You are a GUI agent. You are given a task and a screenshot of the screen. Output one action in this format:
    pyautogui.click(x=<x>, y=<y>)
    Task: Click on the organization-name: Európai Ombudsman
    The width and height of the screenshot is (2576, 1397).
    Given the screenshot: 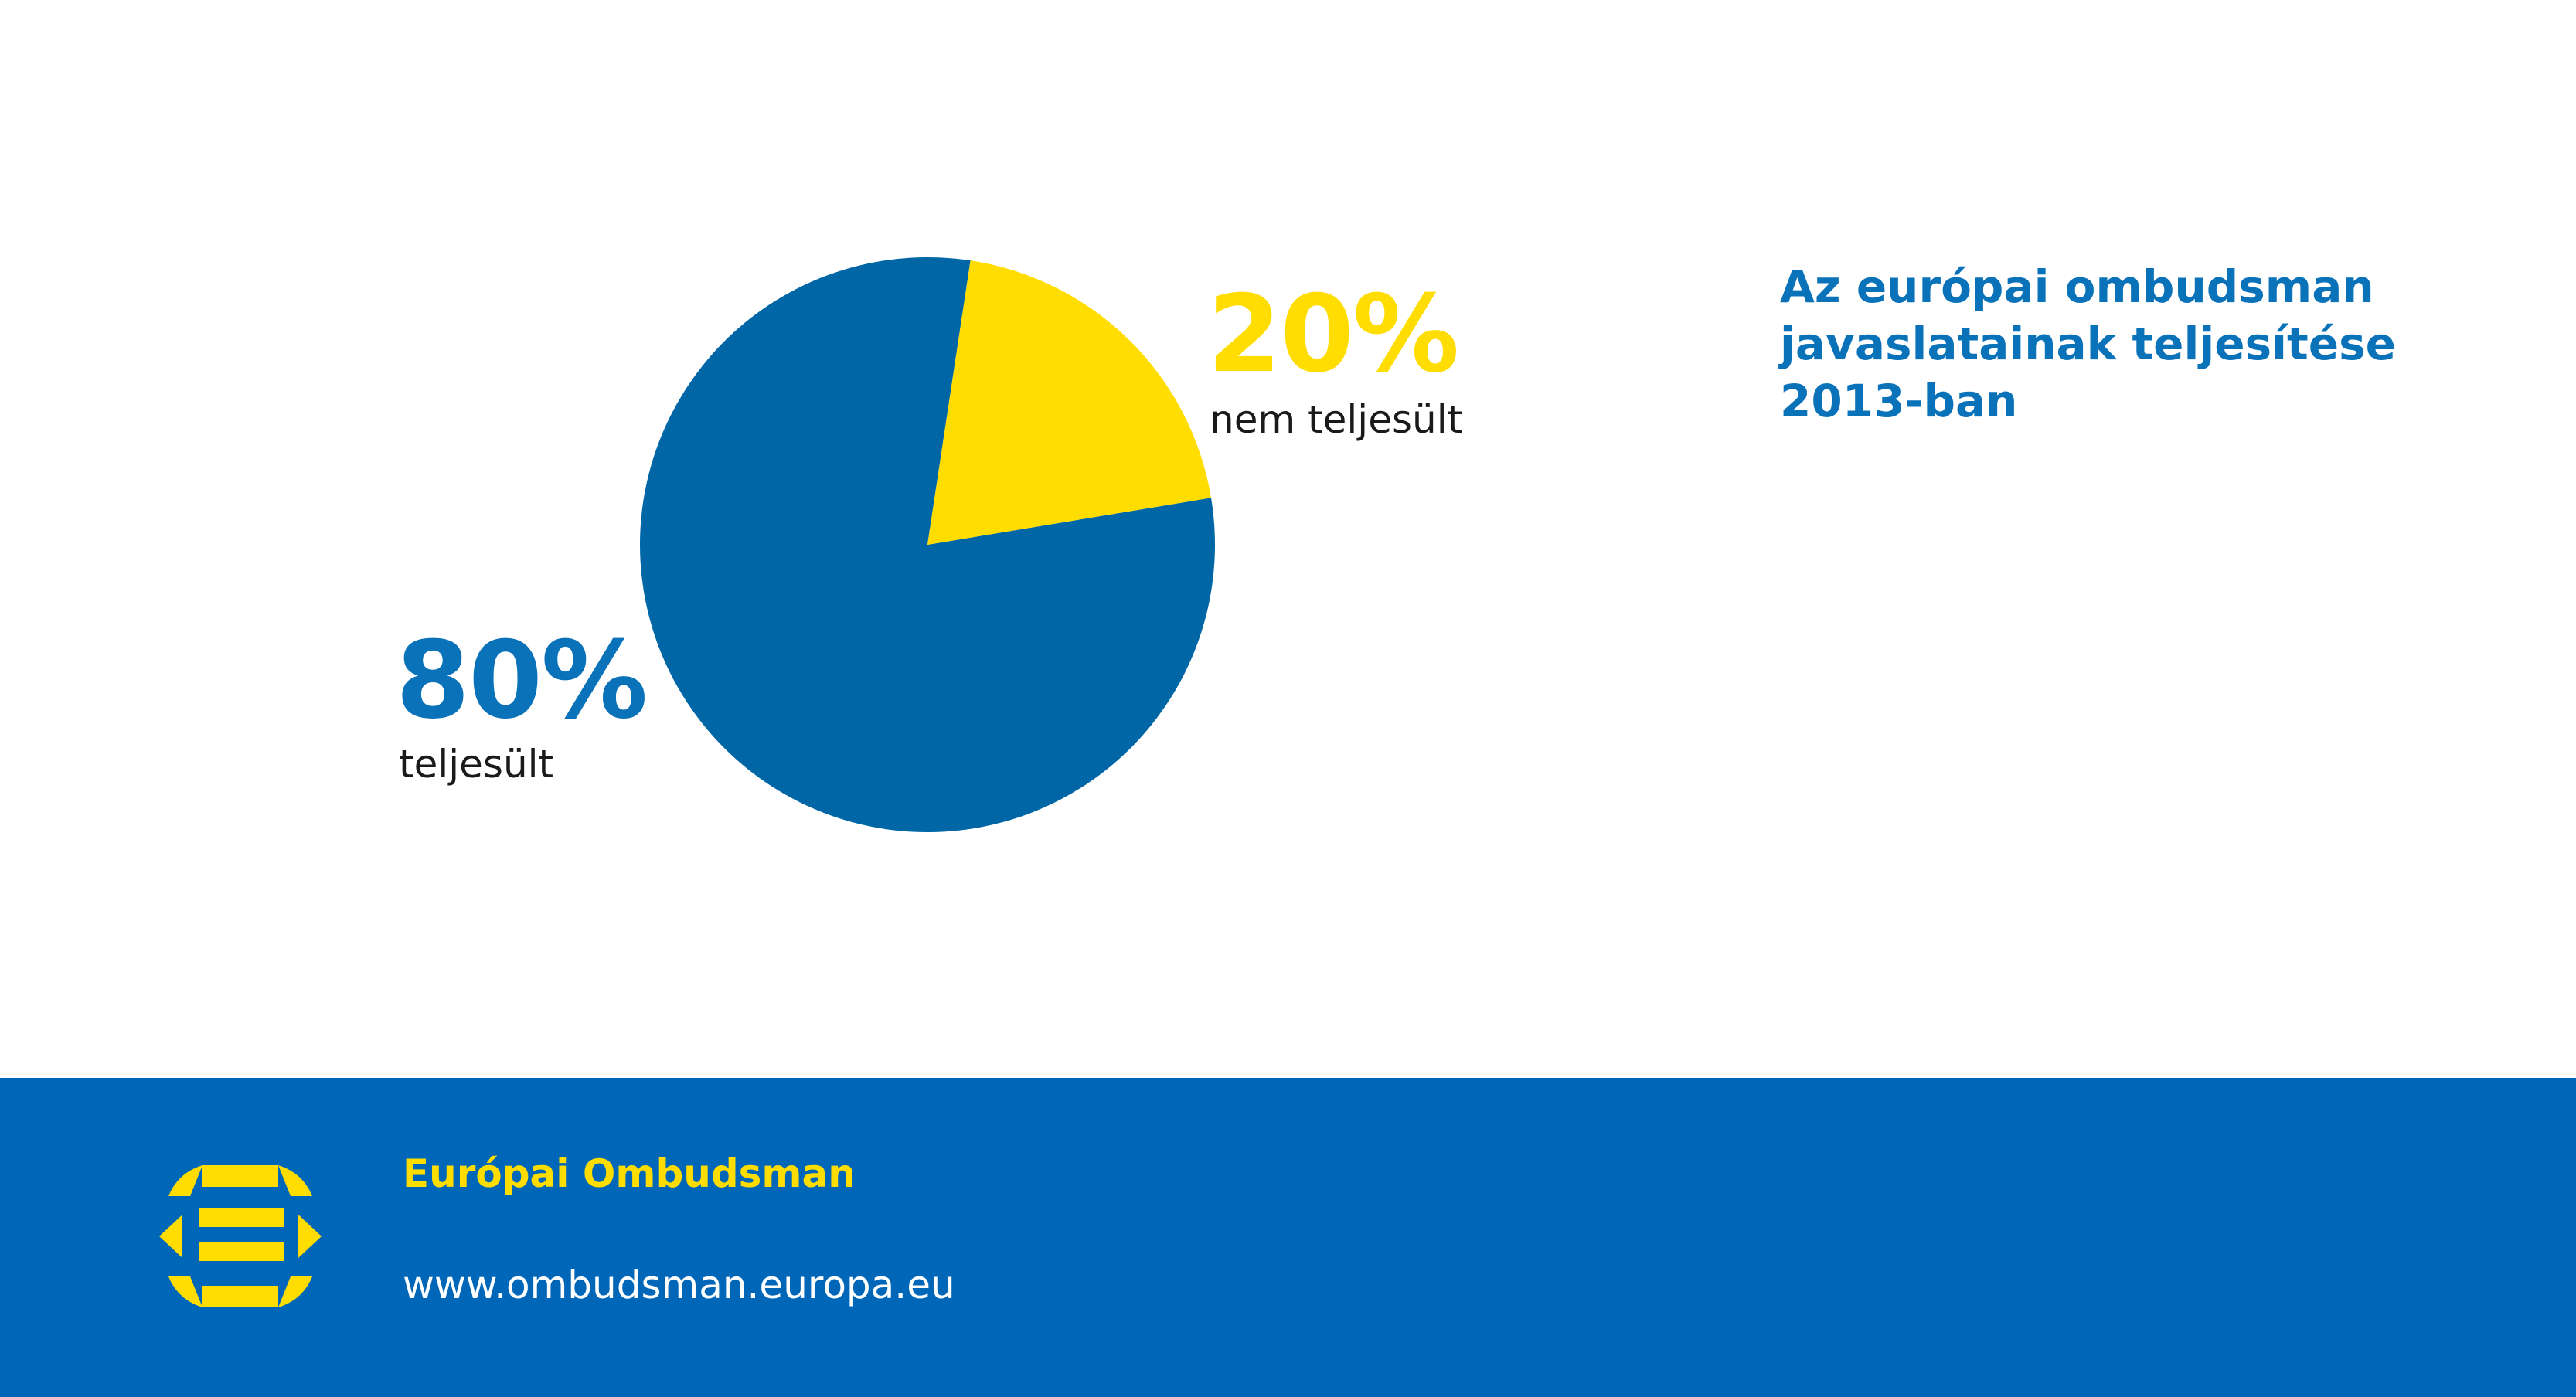 What is the action you would take?
    pyautogui.click(x=629, y=1173)
    